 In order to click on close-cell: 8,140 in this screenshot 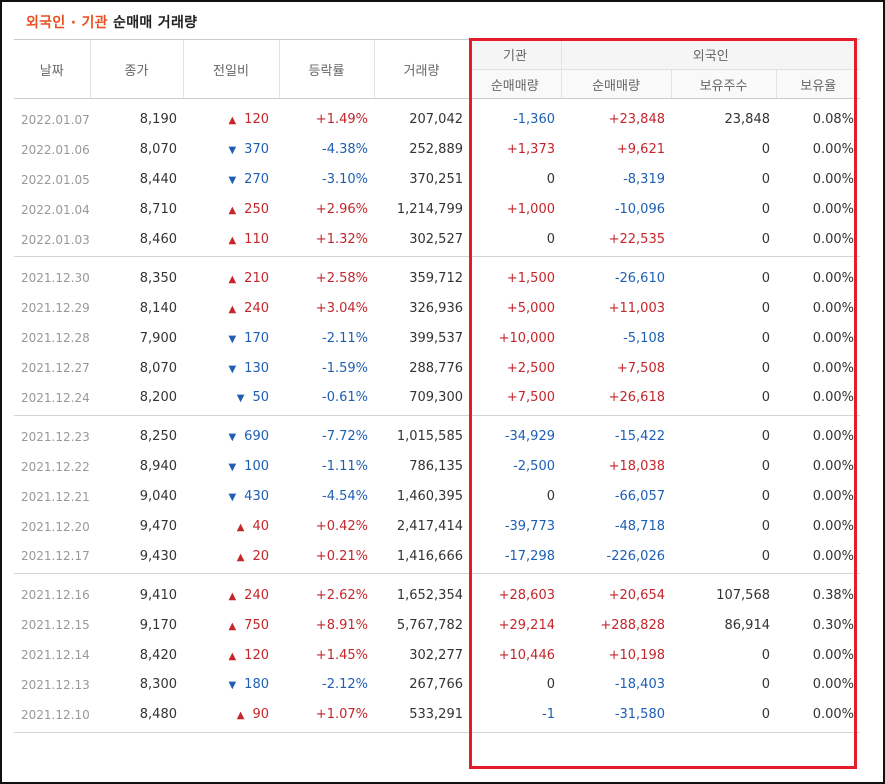, I will do `click(158, 308)`.